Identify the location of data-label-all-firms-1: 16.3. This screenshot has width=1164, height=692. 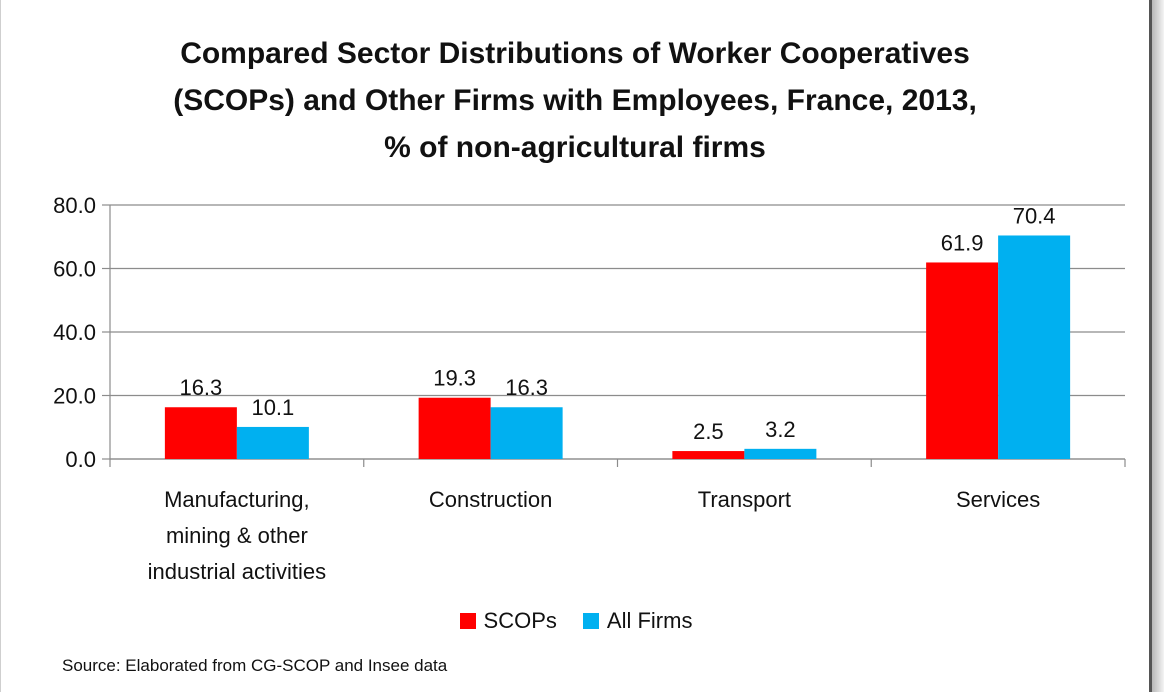
(526, 387).